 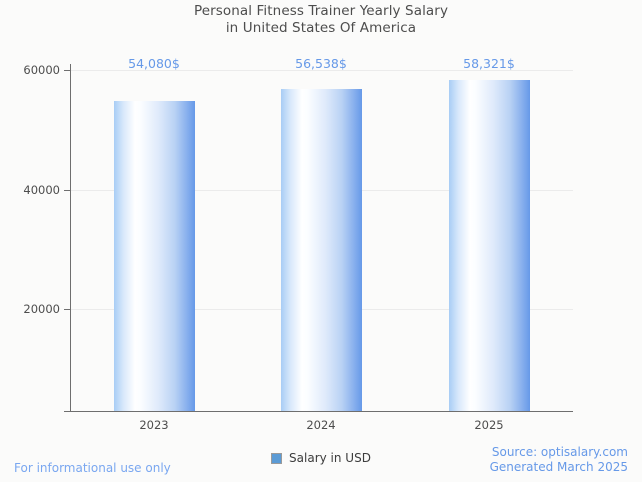 I want to click on disclaimer-text: For informational use only, so click(x=92, y=468).